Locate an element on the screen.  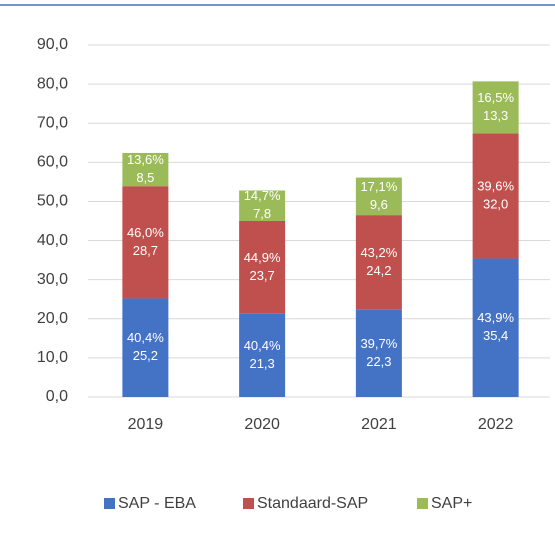
y-tick-label: 0,0 is located at coordinates (57, 396).